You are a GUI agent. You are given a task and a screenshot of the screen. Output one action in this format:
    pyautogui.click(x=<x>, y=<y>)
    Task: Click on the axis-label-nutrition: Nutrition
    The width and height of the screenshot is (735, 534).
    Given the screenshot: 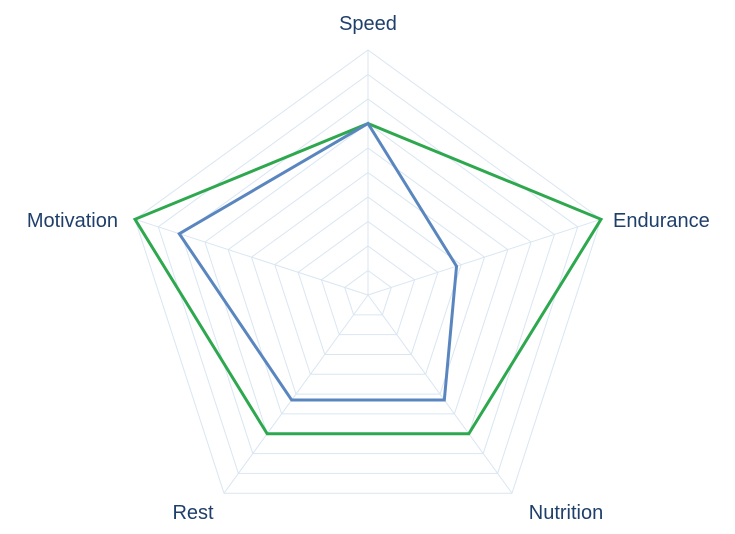 What is the action you would take?
    pyautogui.click(x=566, y=513)
    